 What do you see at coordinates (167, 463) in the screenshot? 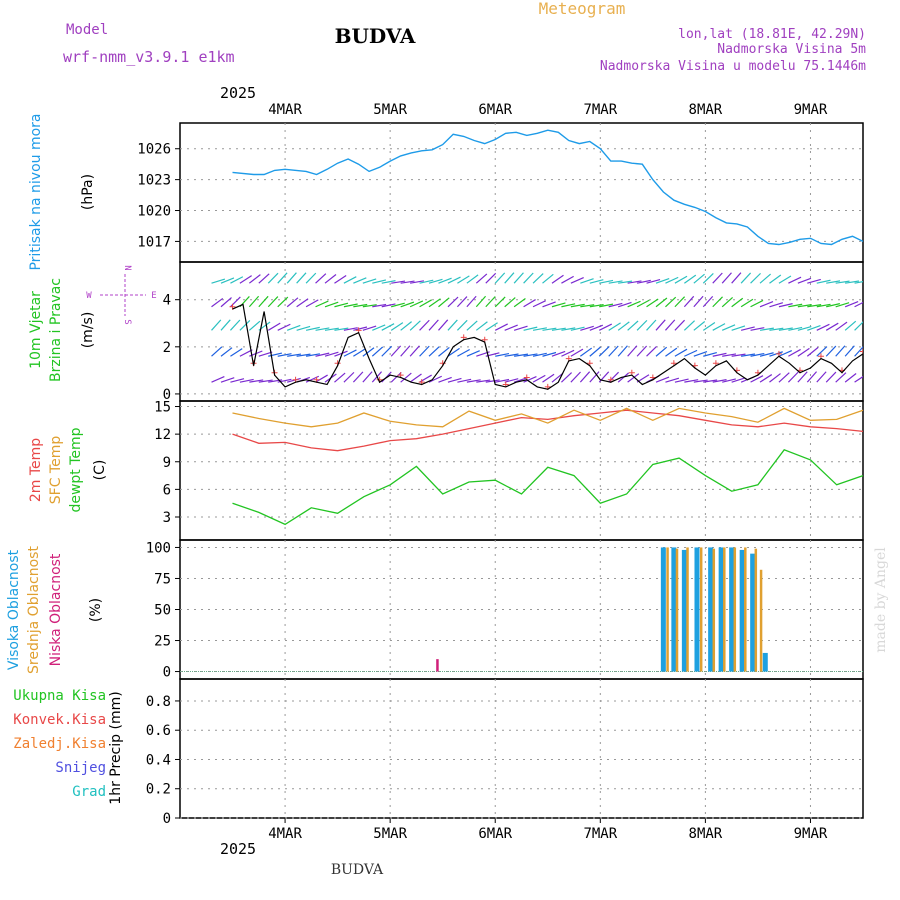
I see `y-tick-label: 9` at bounding box center [167, 463].